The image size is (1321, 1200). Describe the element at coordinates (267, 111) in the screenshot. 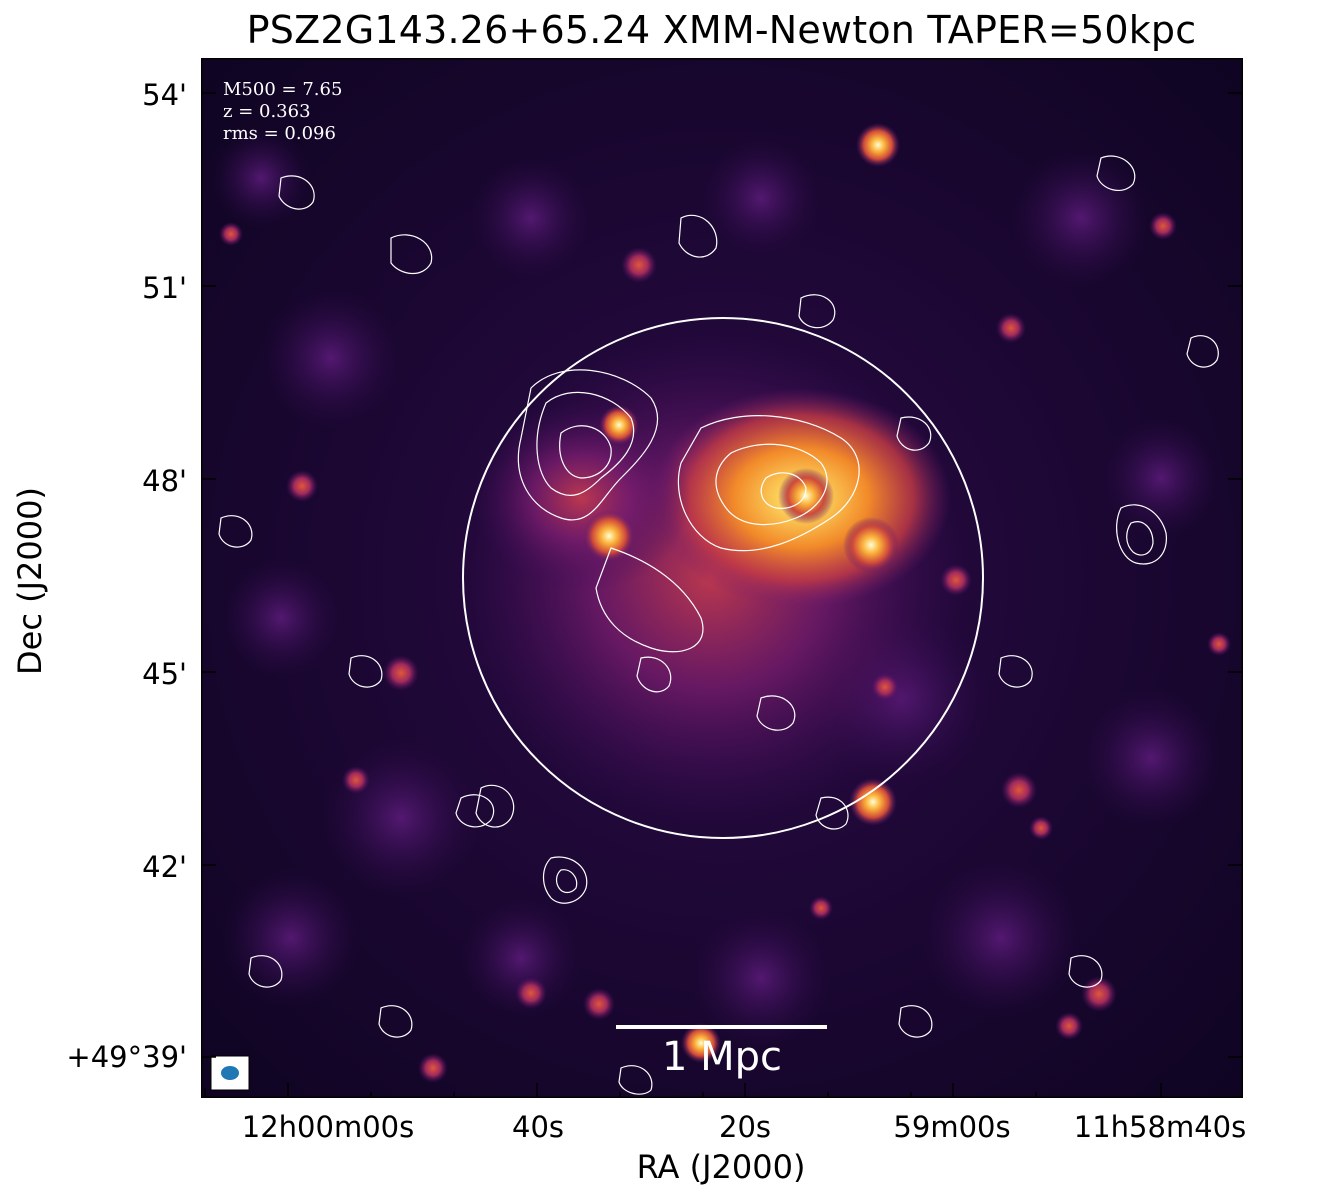

I see `redshift-annotation: z = 0.363` at that location.